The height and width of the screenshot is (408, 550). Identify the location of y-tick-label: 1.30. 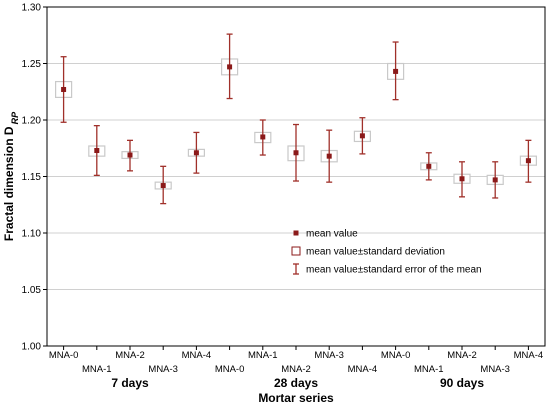
(32, 8).